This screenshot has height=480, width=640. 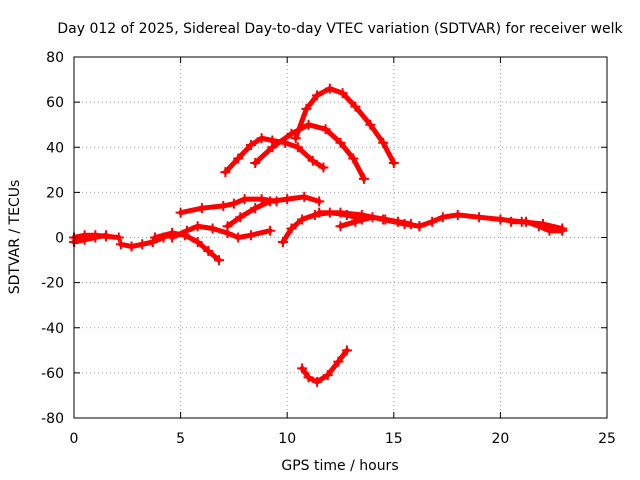 I want to click on x-tick-label: 0, so click(x=74, y=439).